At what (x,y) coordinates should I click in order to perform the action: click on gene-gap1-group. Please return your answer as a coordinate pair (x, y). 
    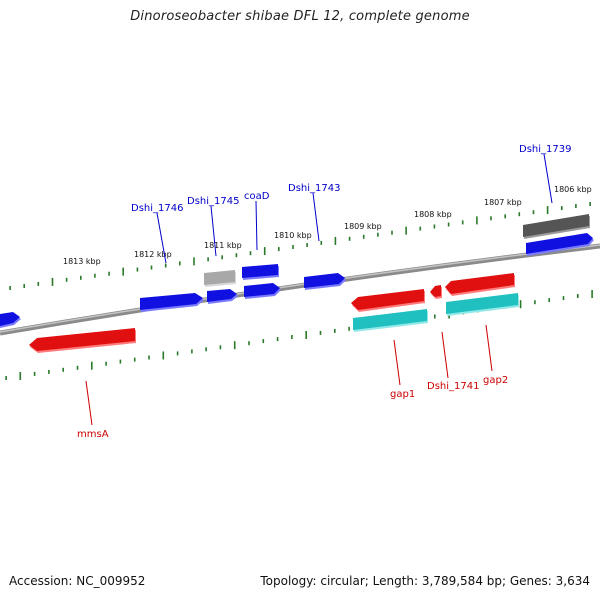
    Looking at the image, I should click on (388, 300).